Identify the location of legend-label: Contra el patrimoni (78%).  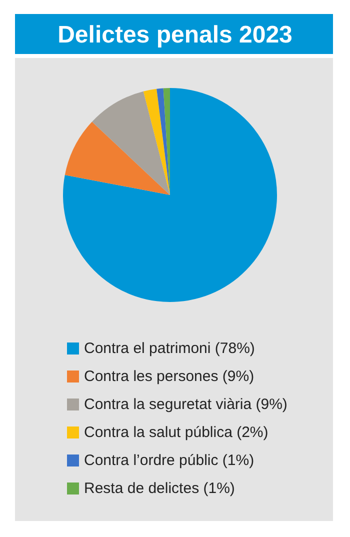
(169, 348).